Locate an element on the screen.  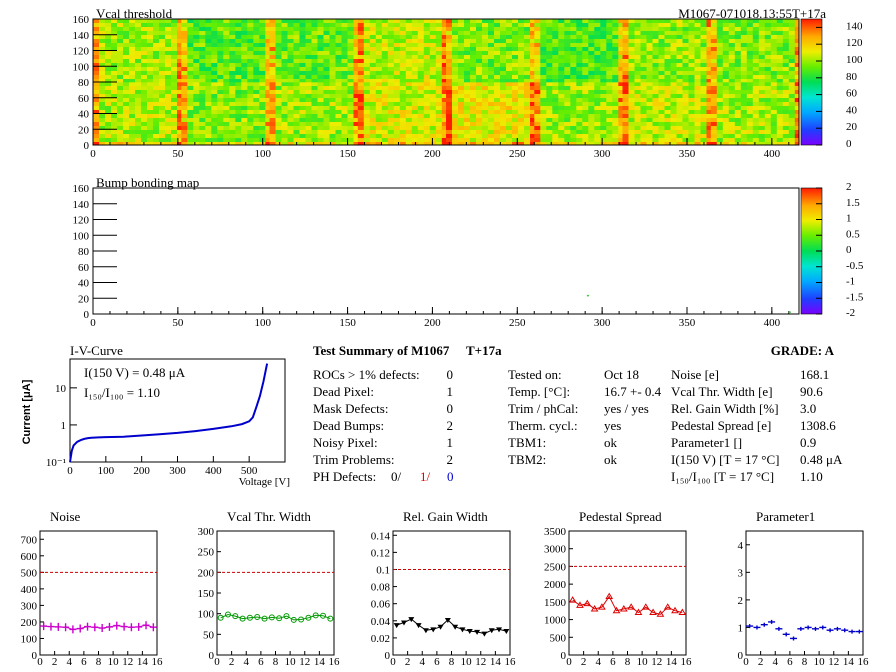
roc-plot-xtick-label: 6 is located at coordinates (790, 662).